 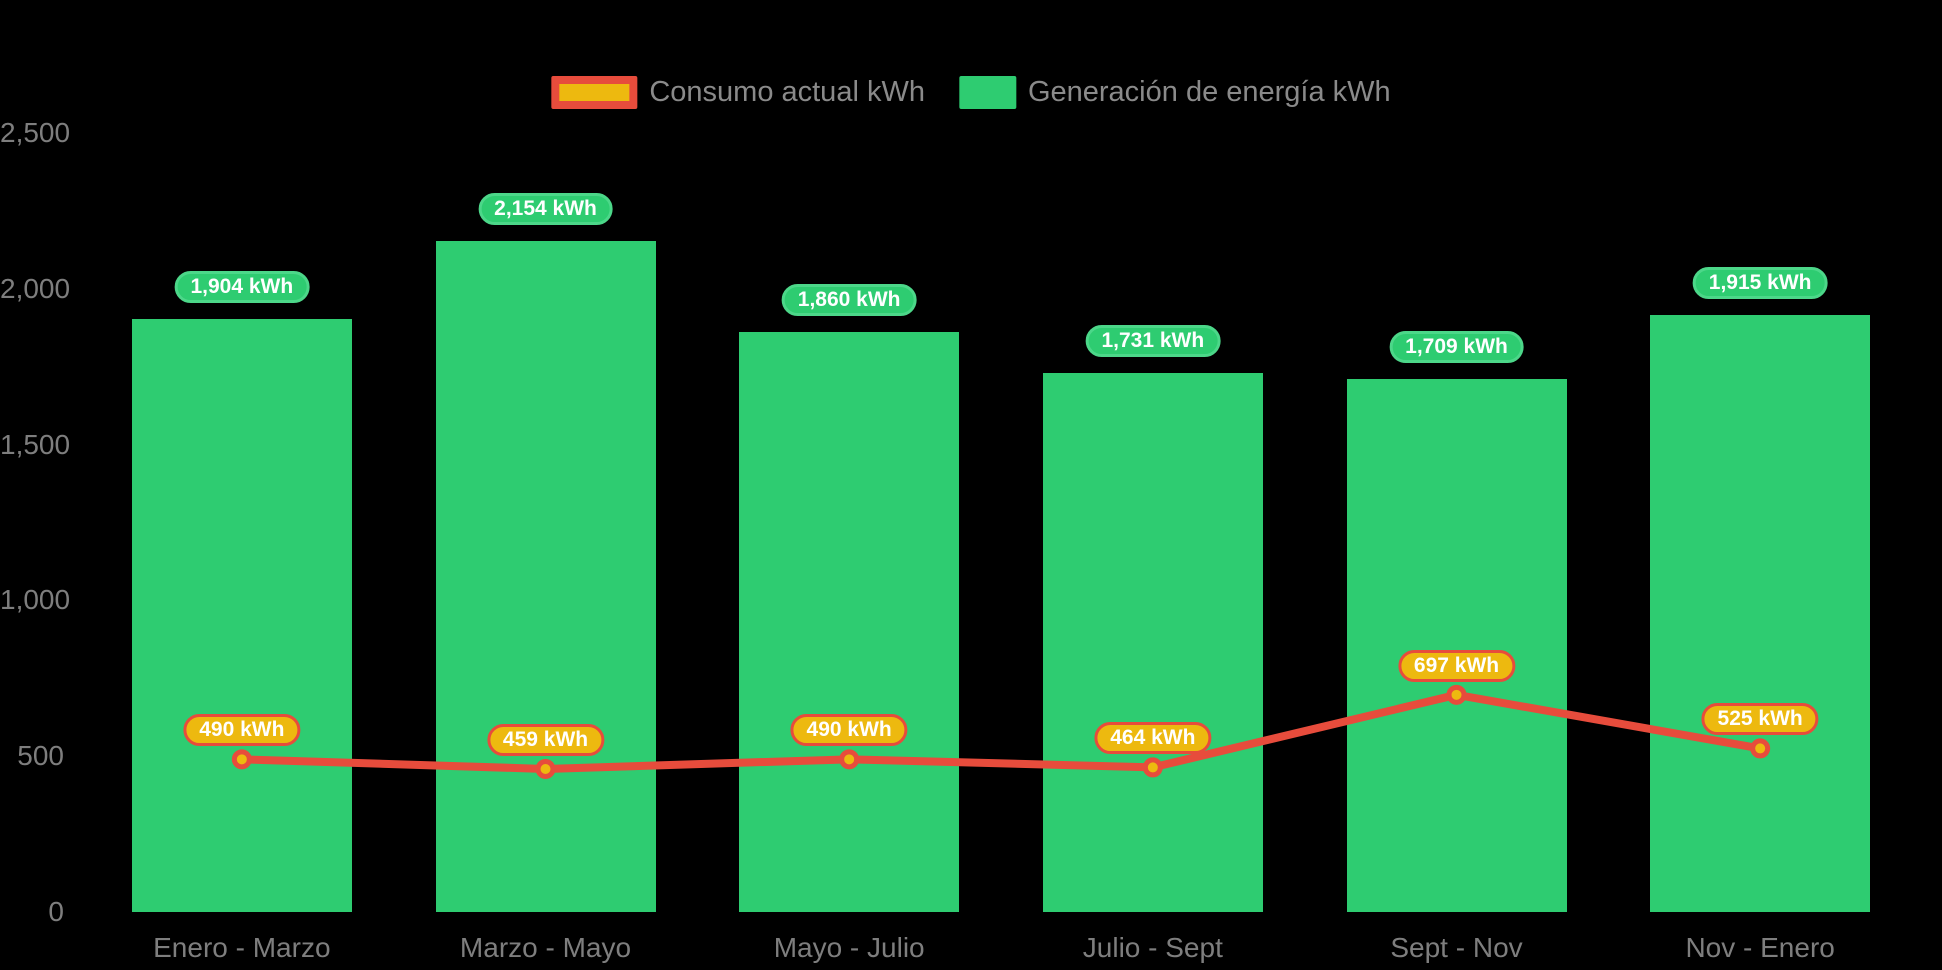 I want to click on x-axis-category-label: Mayo - Julio, so click(x=849, y=947).